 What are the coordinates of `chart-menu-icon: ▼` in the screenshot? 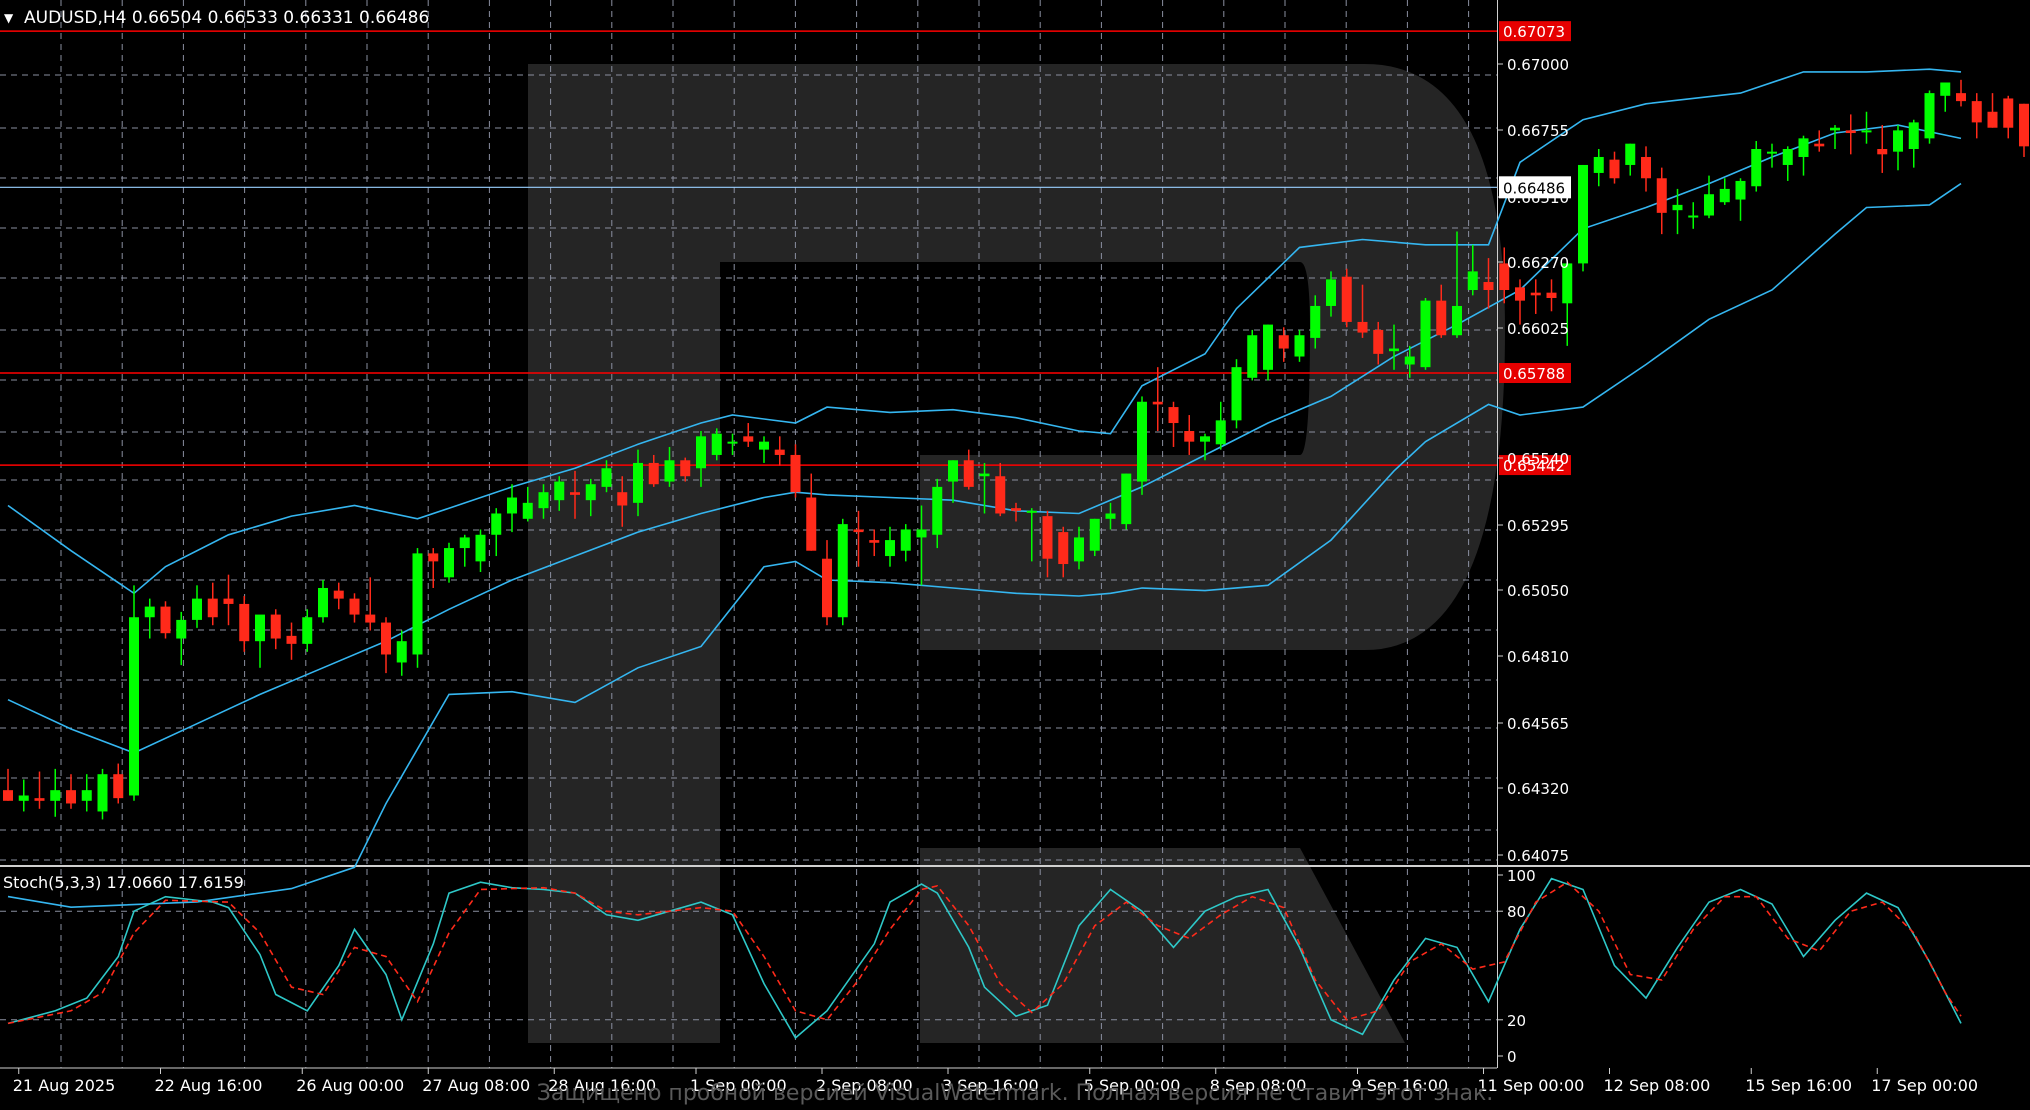 It's located at (9, 18).